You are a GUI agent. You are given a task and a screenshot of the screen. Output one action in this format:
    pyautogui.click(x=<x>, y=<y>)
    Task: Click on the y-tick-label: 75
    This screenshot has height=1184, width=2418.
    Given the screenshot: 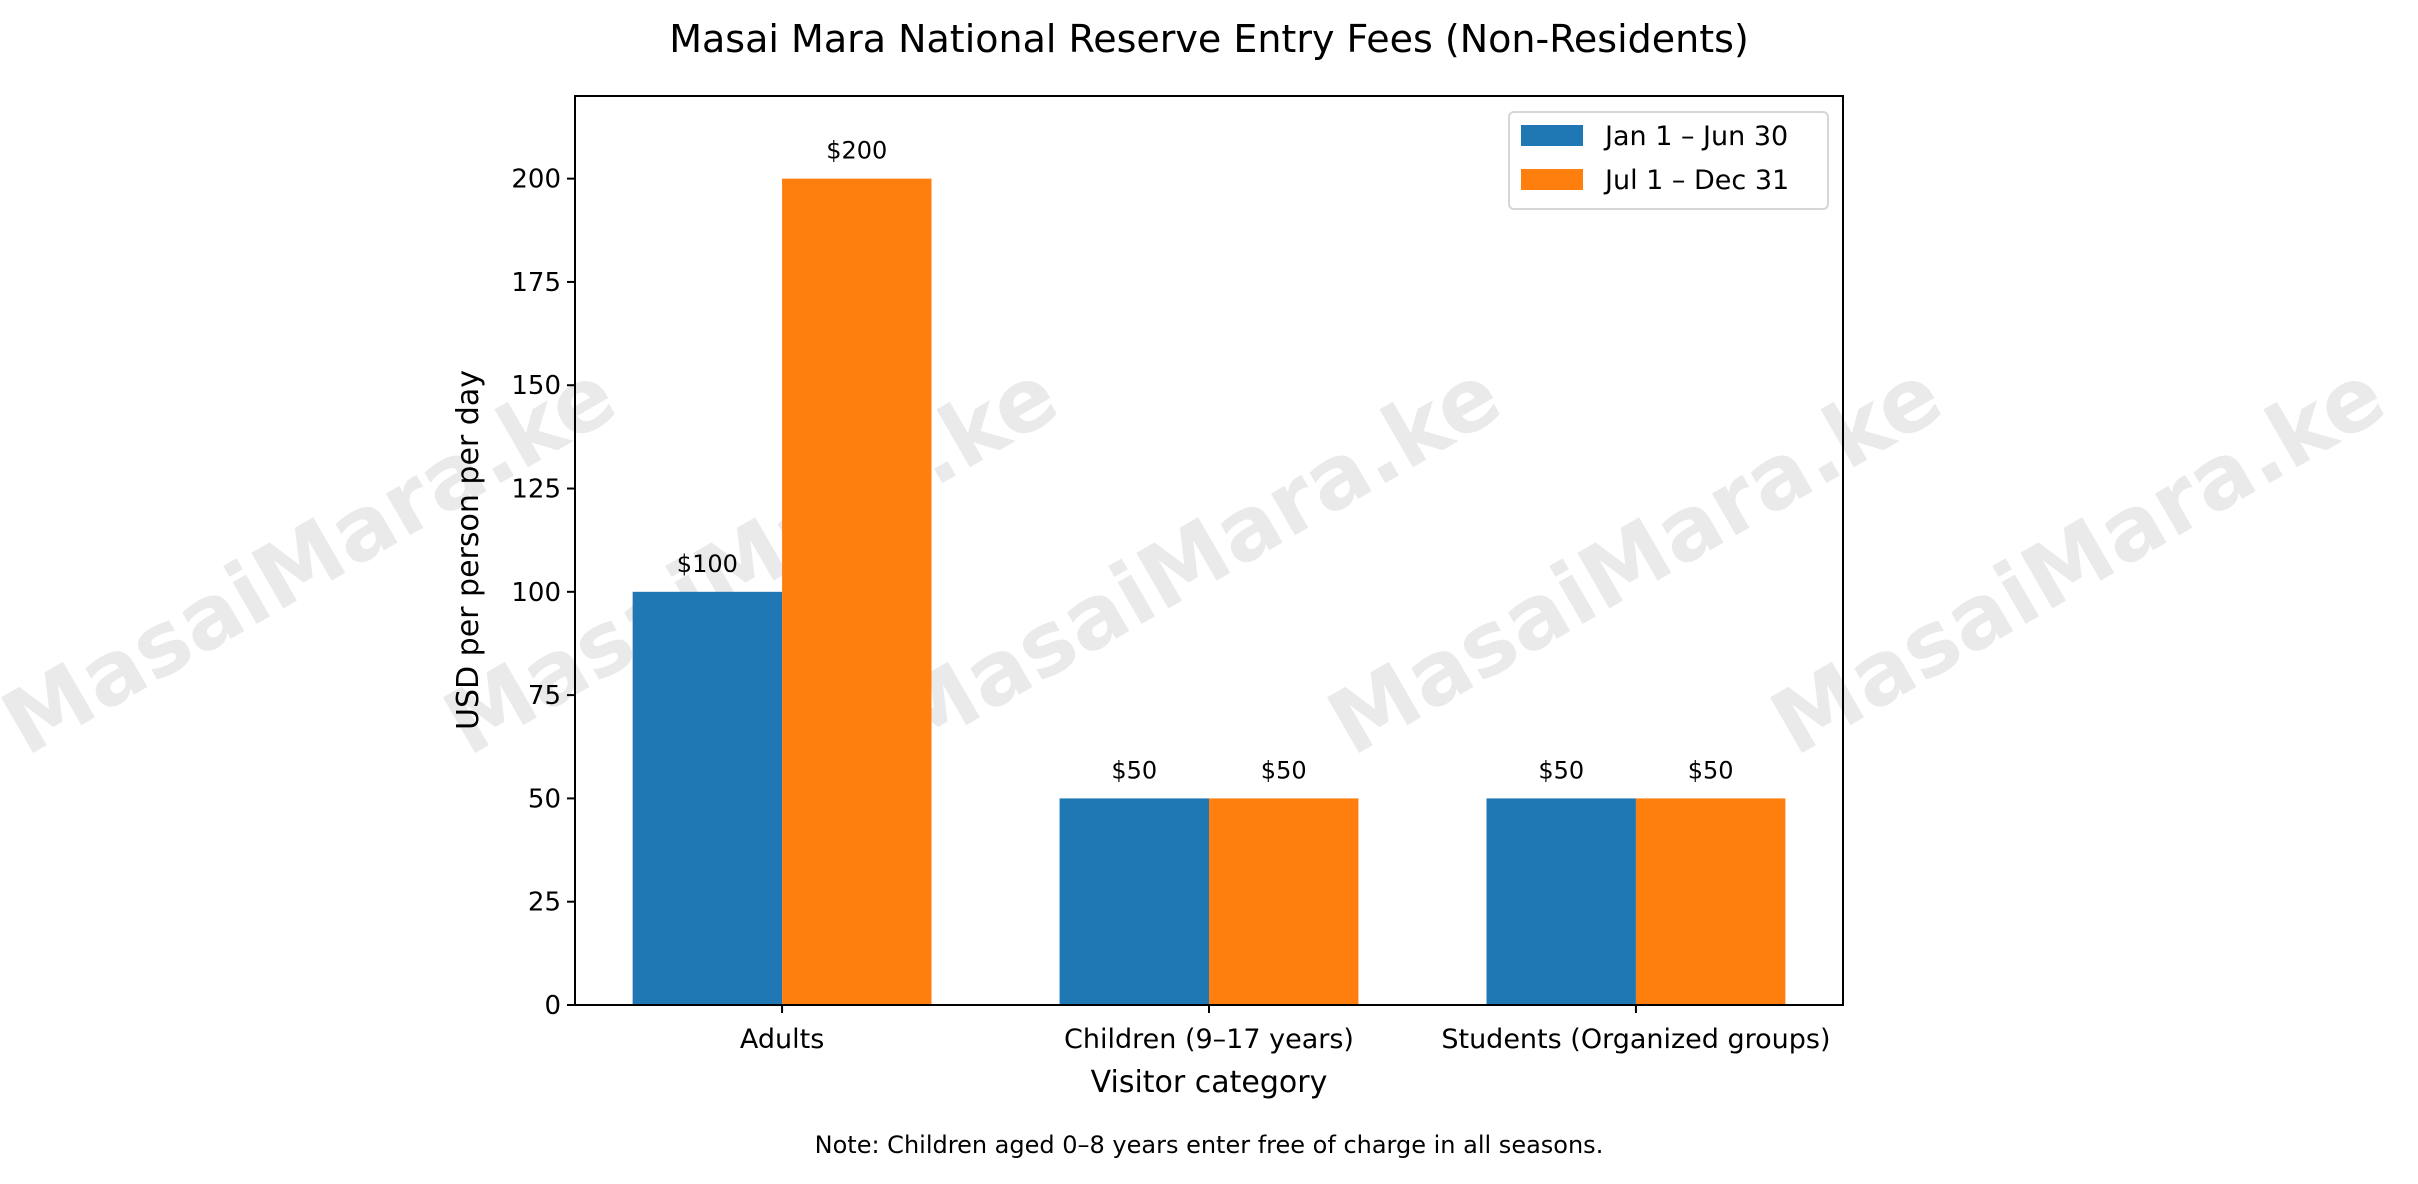 What is the action you would take?
    pyautogui.click(x=544, y=696)
    